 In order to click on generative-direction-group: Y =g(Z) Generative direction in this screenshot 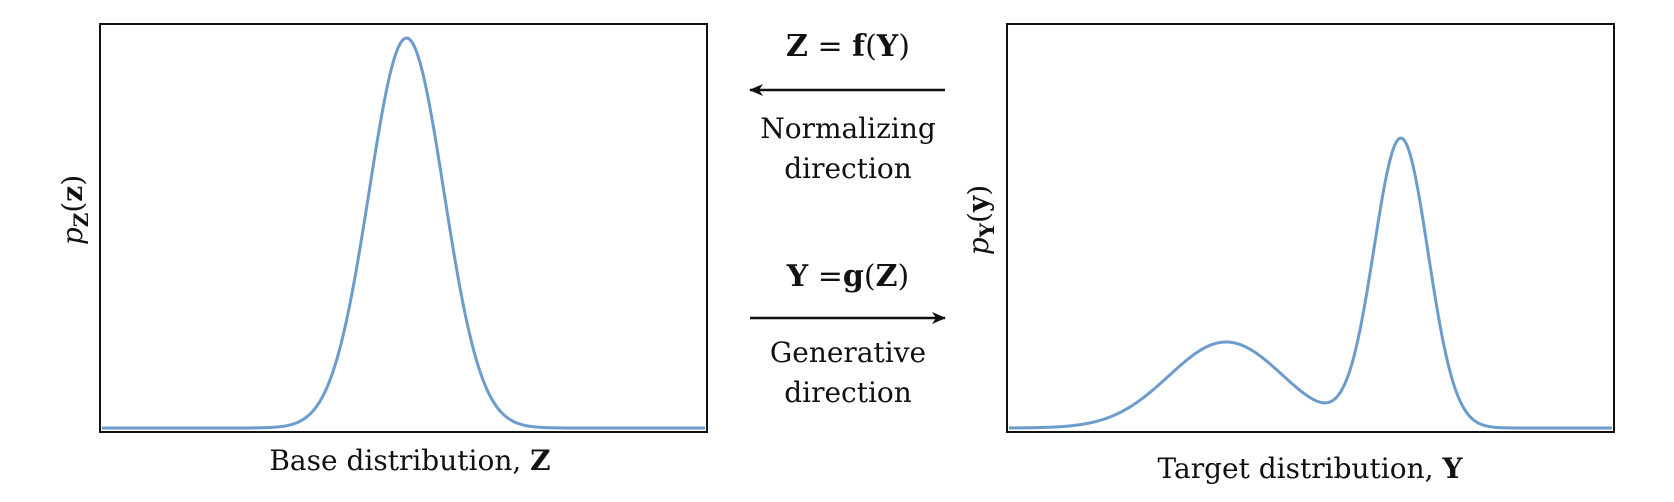, I will do `click(848, 334)`.